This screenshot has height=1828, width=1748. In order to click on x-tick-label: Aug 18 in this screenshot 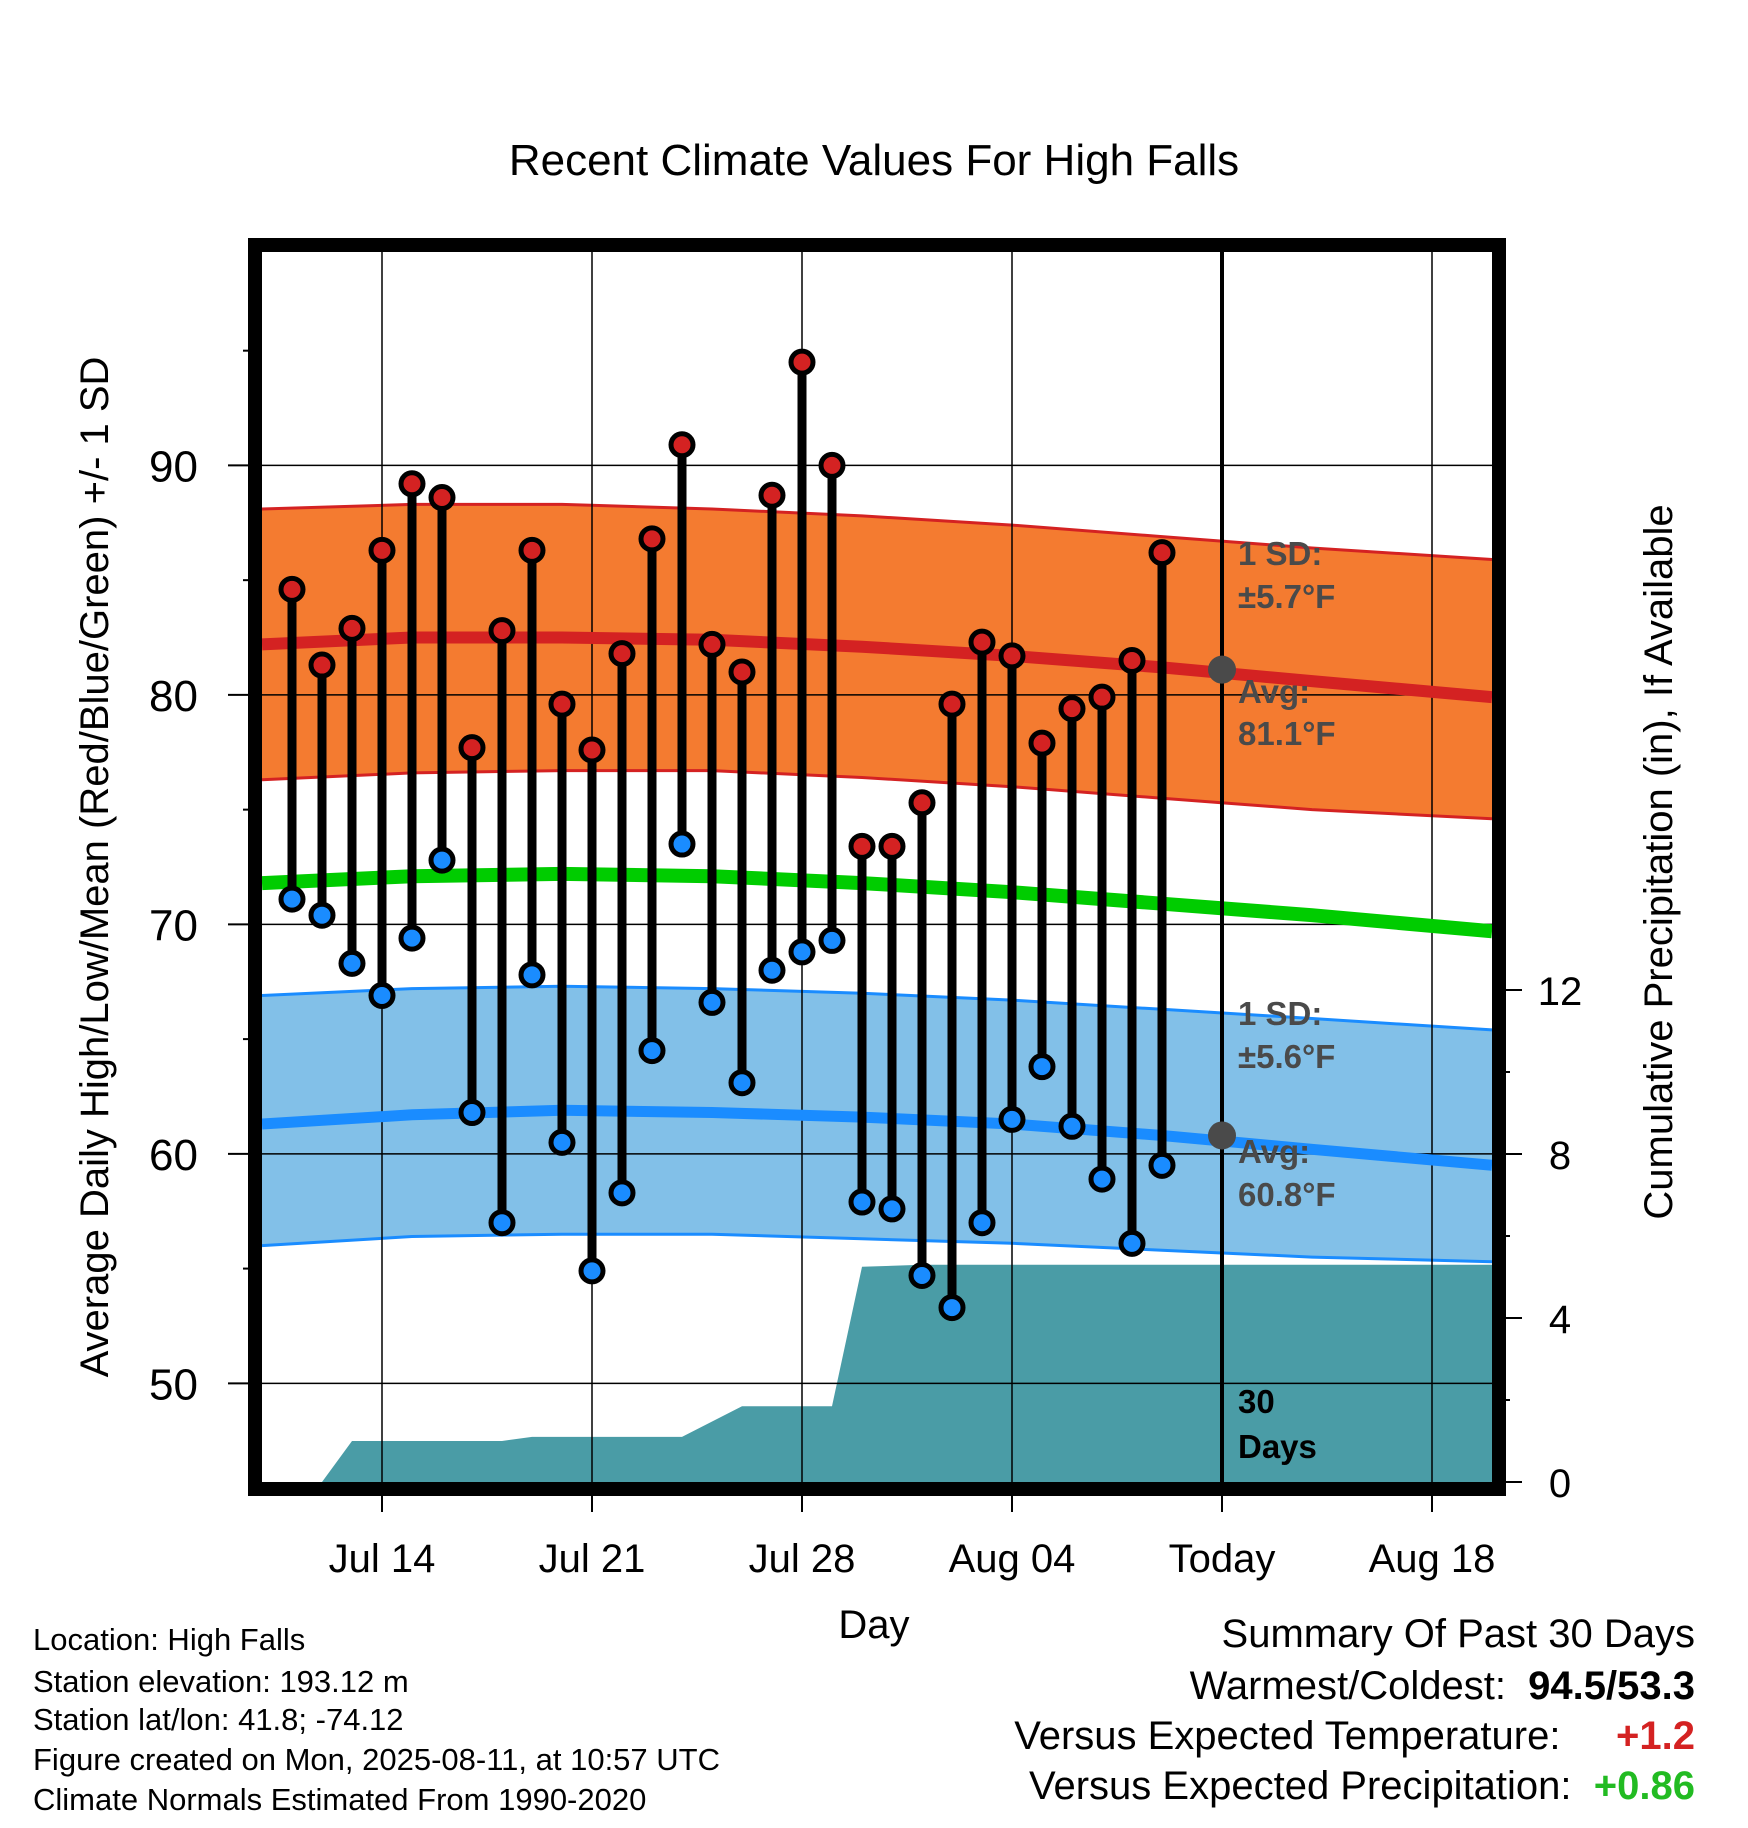, I will do `click(1432, 1559)`.